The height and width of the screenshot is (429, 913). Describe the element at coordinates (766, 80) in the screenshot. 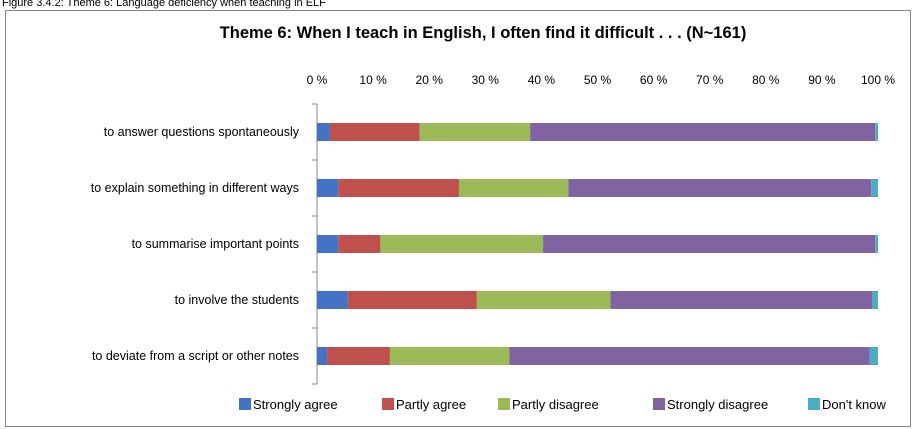

I see `x-tick-label: 80 %` at that location.